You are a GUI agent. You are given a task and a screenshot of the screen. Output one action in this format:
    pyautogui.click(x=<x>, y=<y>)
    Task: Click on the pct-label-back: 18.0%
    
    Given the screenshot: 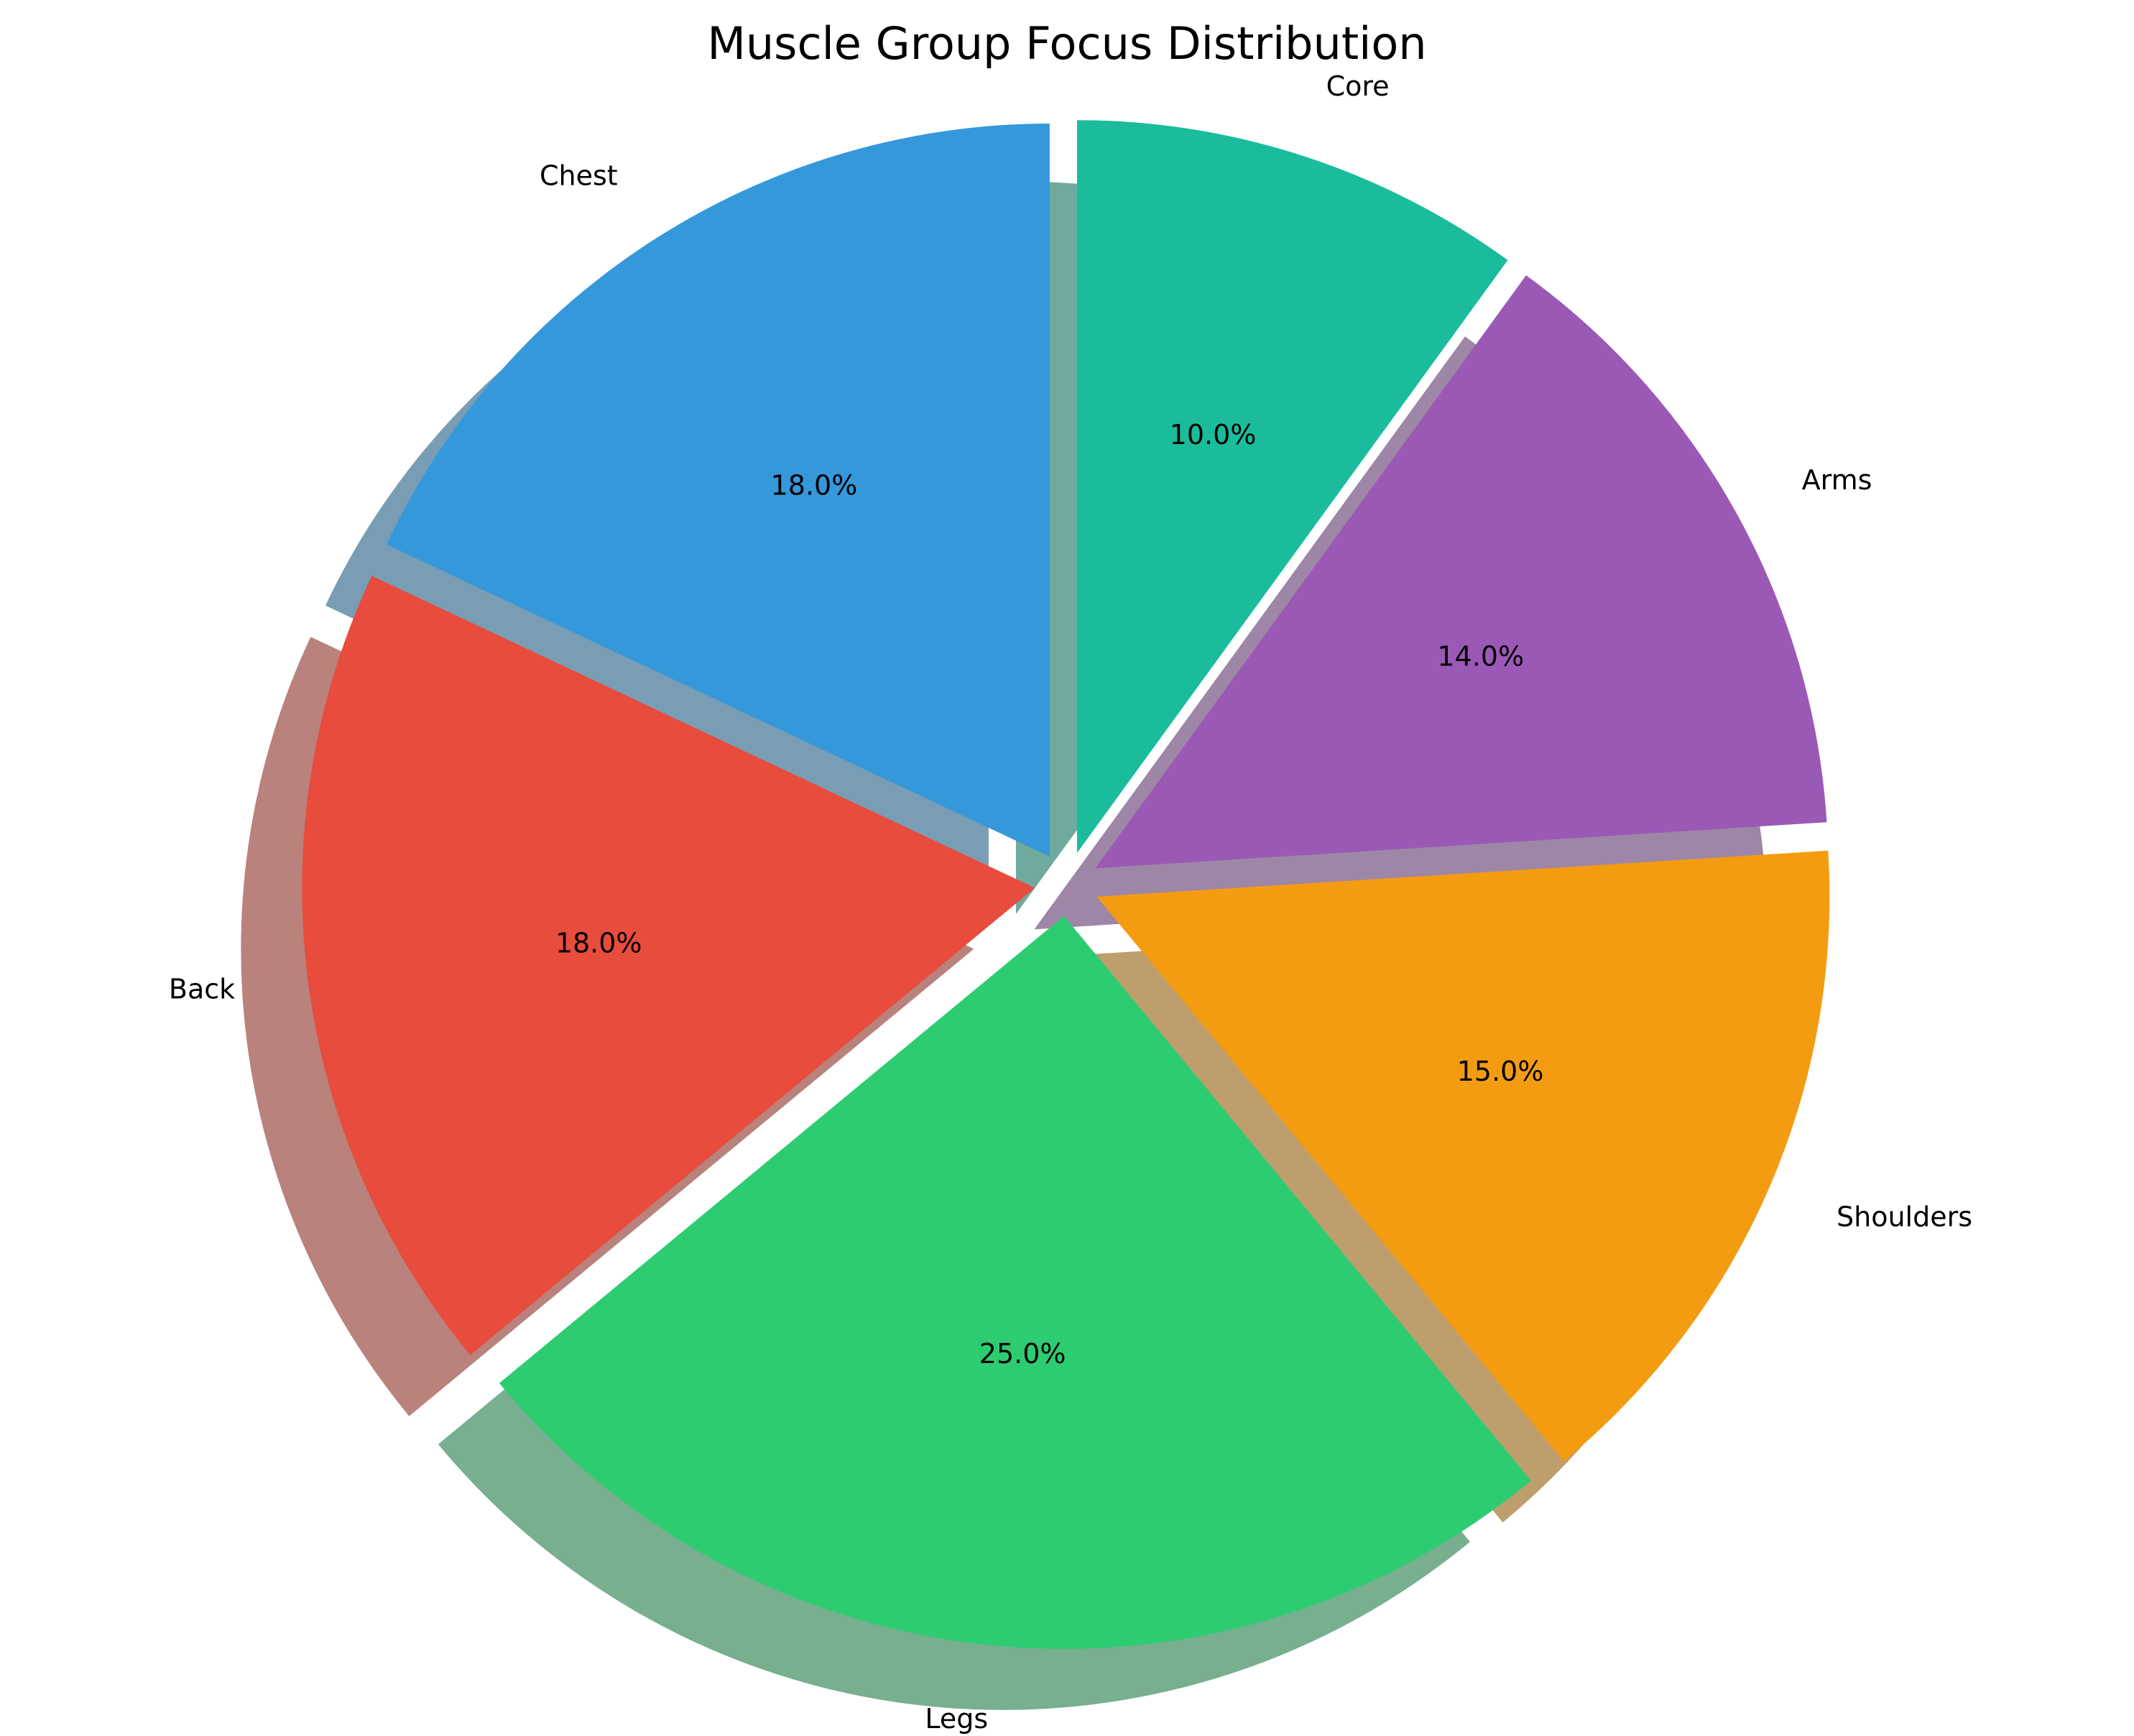 What is the action you would take?
    pyautogui.click(x=598, y=943)
    